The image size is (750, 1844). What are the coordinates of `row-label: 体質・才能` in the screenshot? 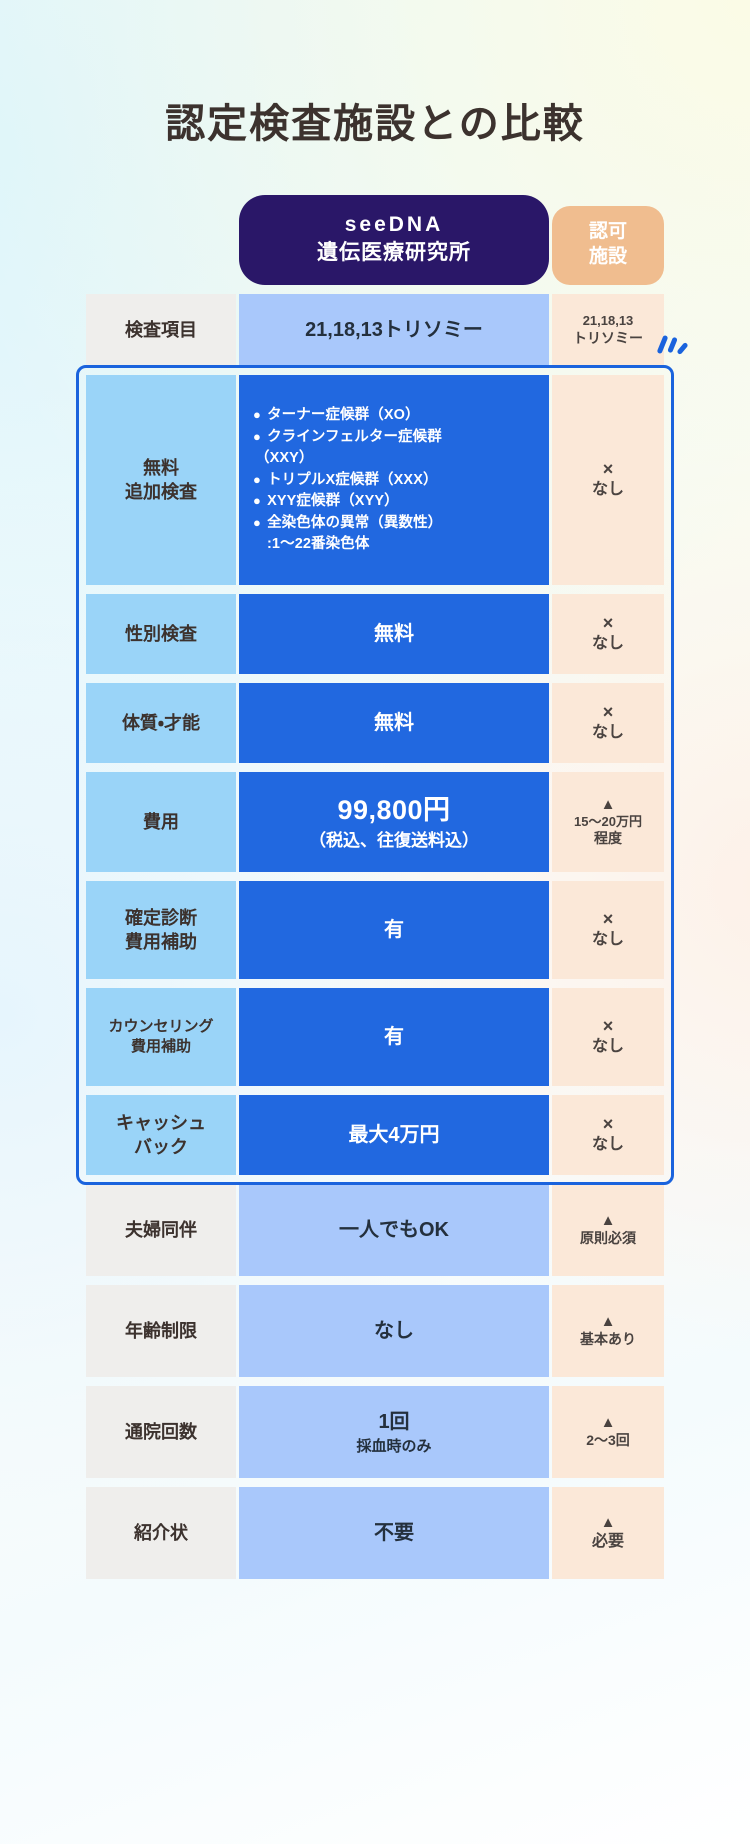 It's located at (161, 723).